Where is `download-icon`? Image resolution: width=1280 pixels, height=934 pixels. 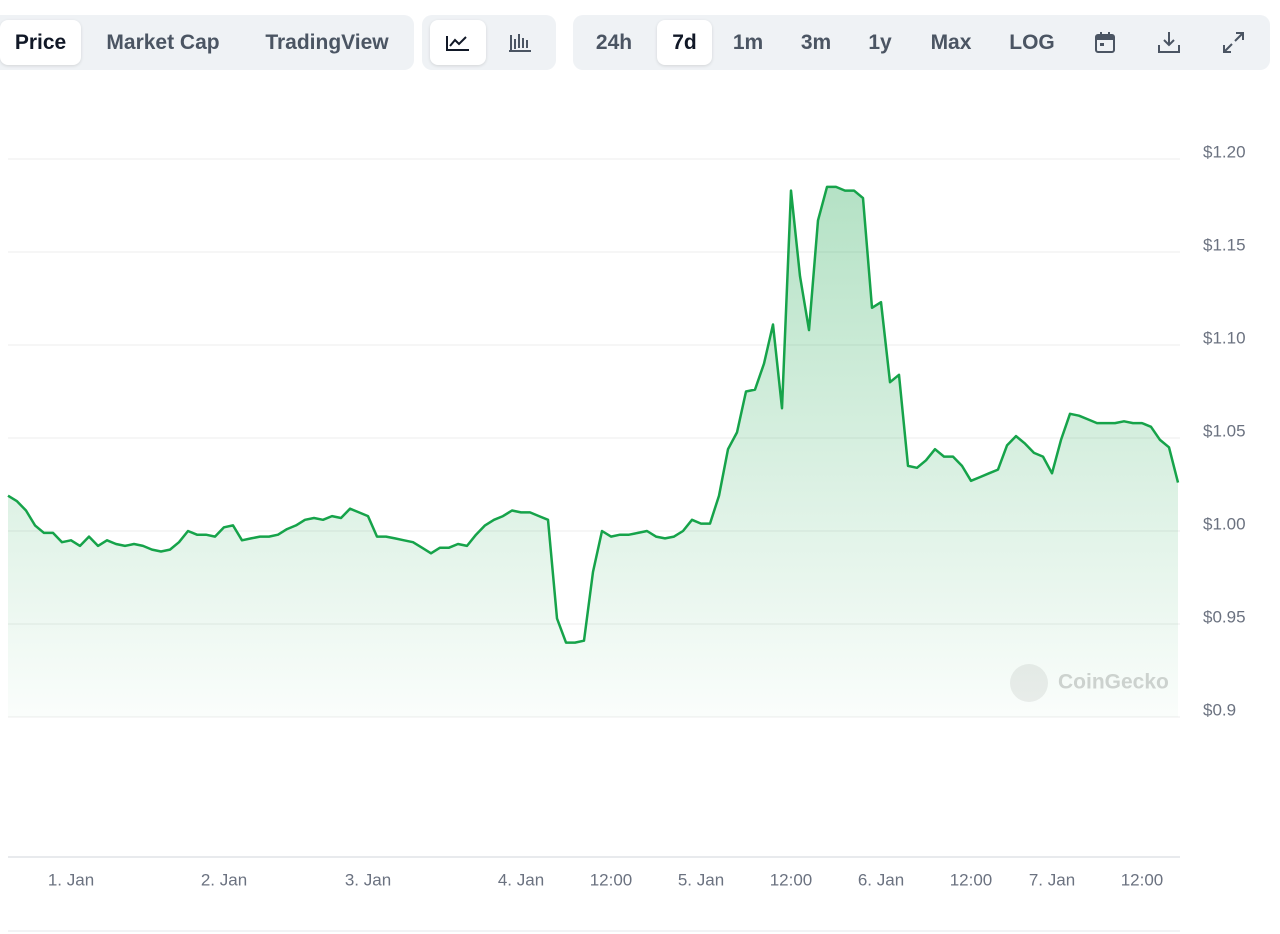
download-icon is located at coordinates (1170, 43).